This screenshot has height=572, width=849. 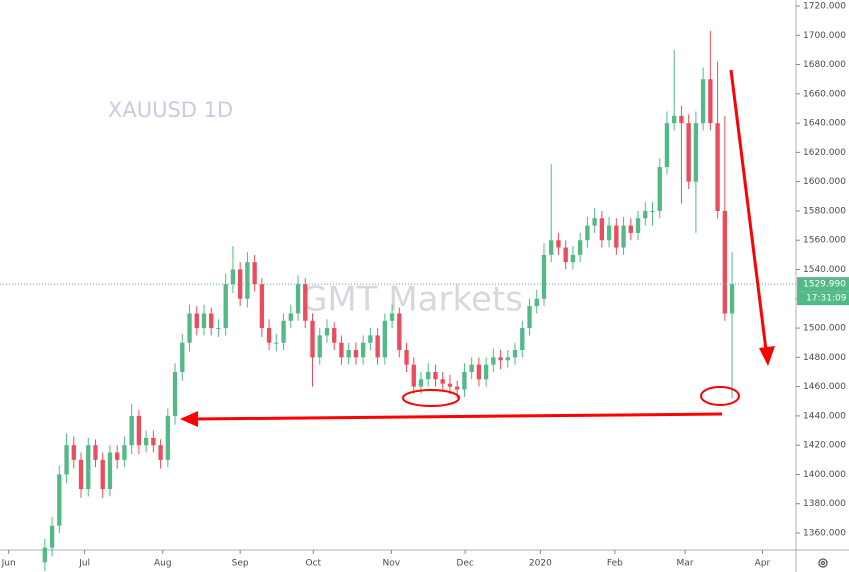 I want to click on time-tick-label: Dec, so click(x=464, y=564).